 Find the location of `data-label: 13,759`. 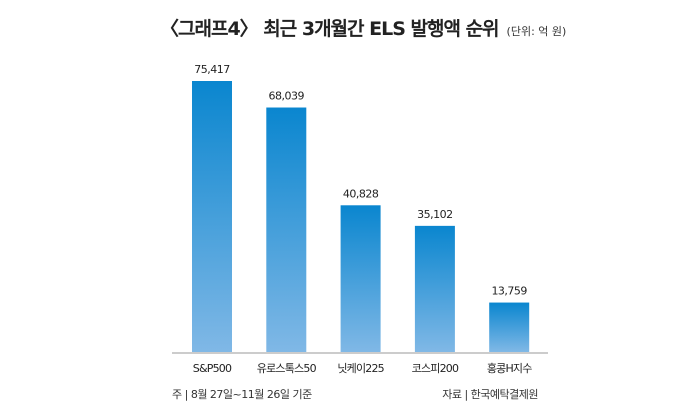

data-label: 13,759 is located at coordinates (509, 291).